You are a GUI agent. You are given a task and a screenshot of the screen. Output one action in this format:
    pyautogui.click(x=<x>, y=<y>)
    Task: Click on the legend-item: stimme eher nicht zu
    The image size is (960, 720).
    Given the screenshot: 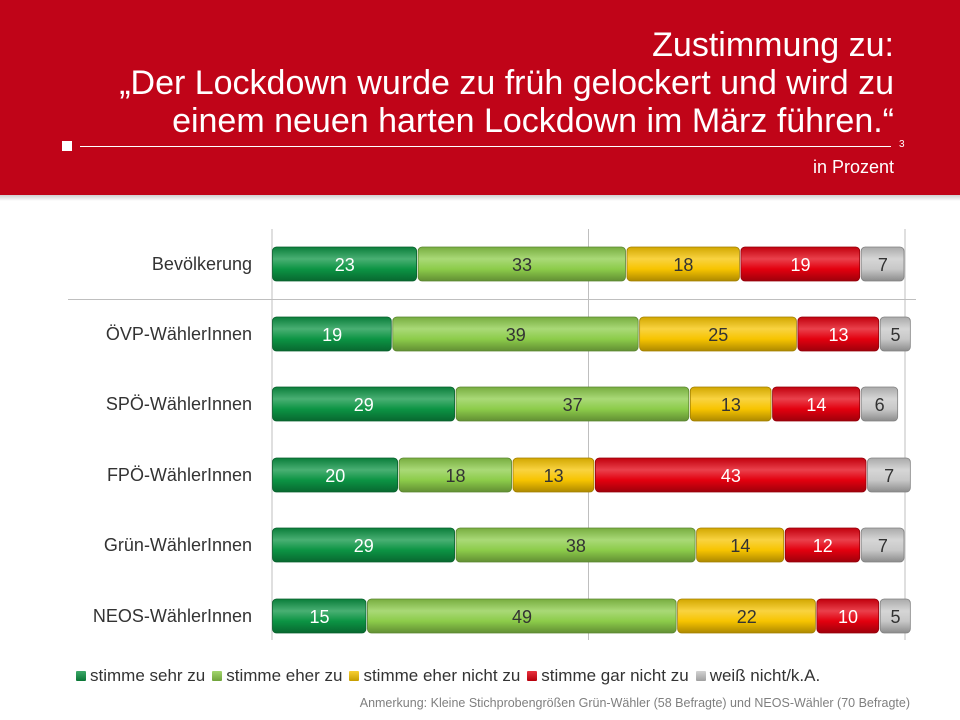 What is the action you would take?
    pyautogui.click(x=434, y=676)
    